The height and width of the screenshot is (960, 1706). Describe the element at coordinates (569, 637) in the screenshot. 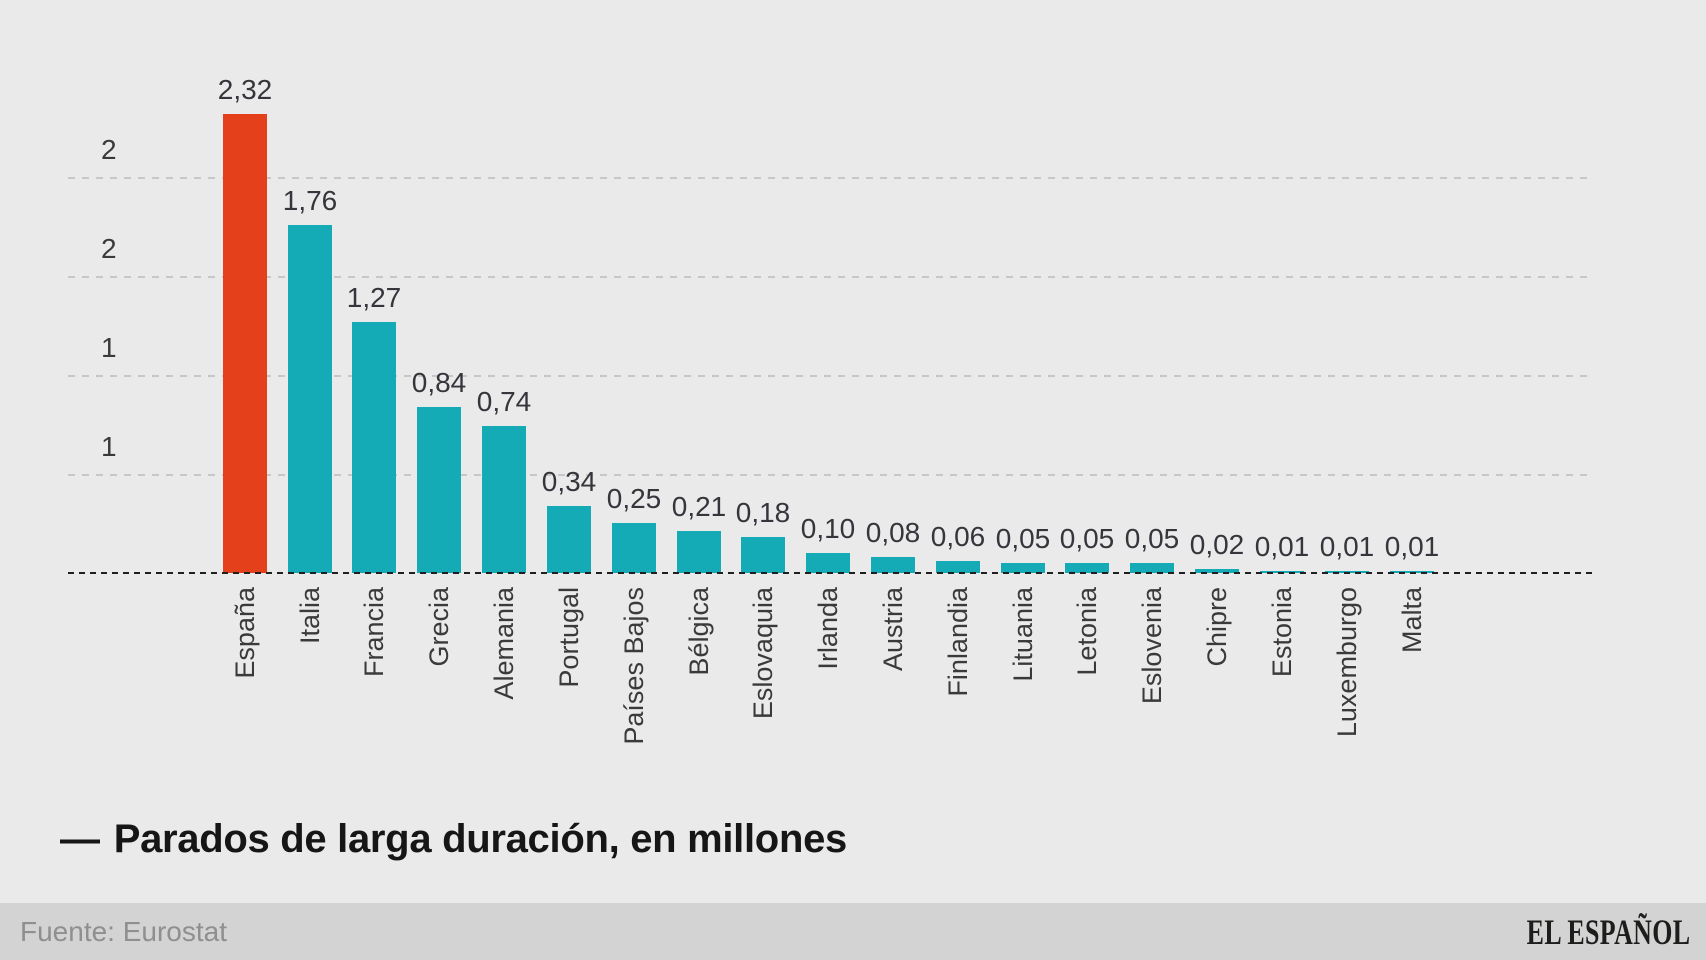

I see `x-axis-label-portugal: Portugal` at that location.